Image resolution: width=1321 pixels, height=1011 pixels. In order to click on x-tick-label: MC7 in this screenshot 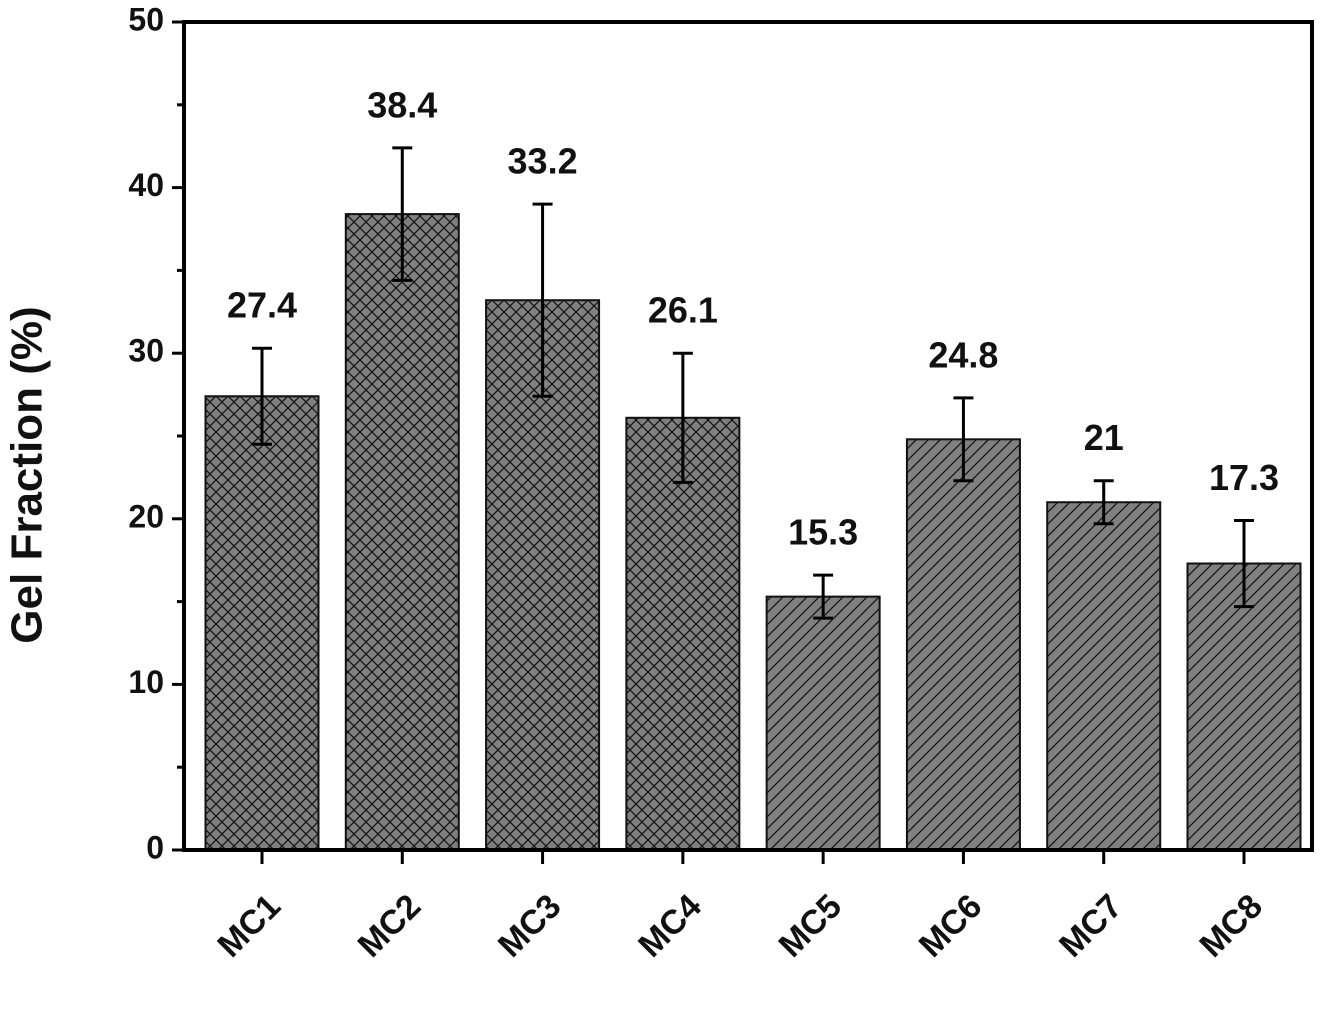, I will do `click(1091, 926)`.